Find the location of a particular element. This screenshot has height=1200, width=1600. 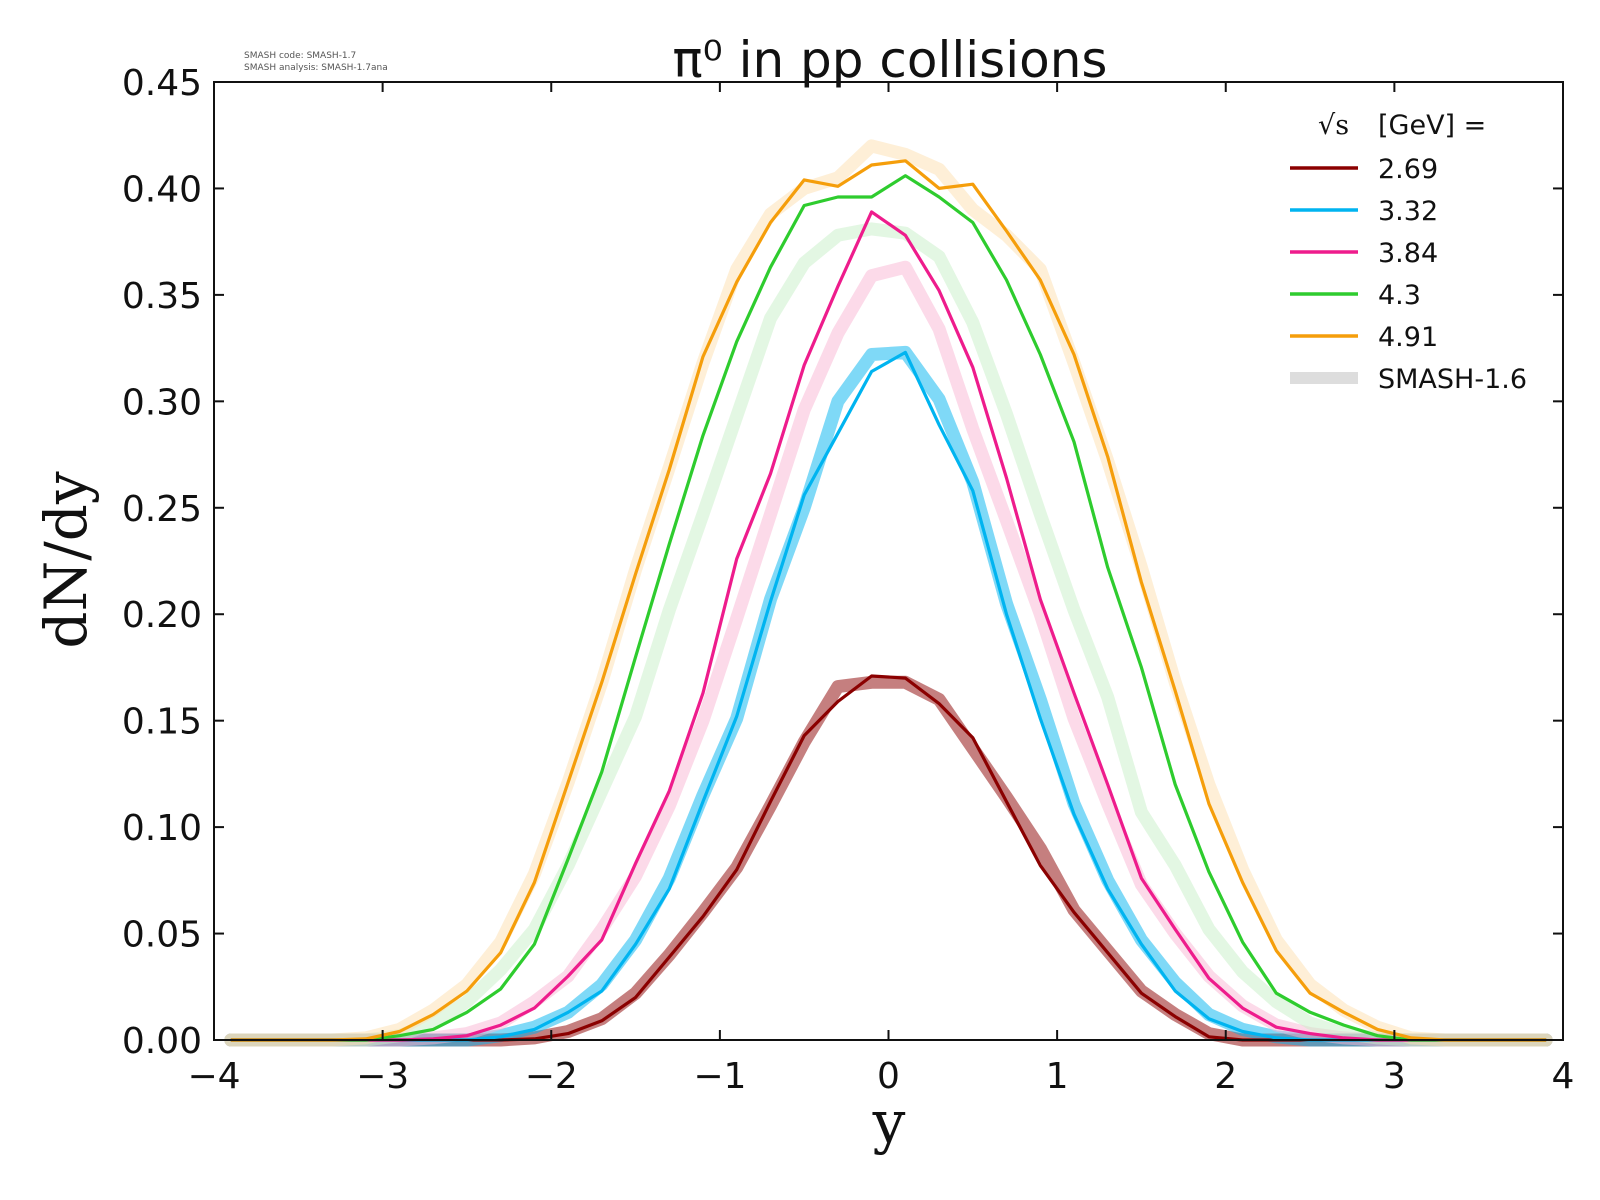

y-tick-label: 0.40 is located at coordinates (162, 189).